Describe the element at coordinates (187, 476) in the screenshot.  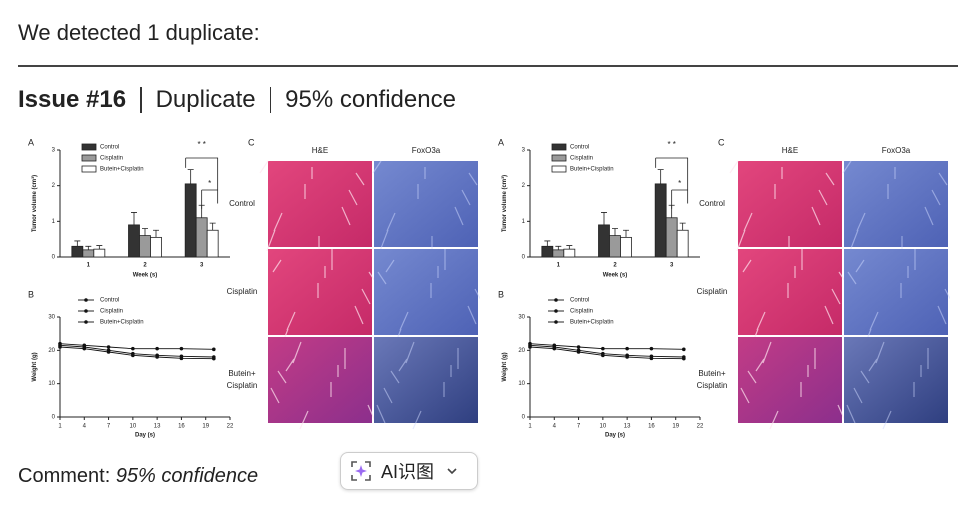
I see `comment-value: 95% confidence` at that location.